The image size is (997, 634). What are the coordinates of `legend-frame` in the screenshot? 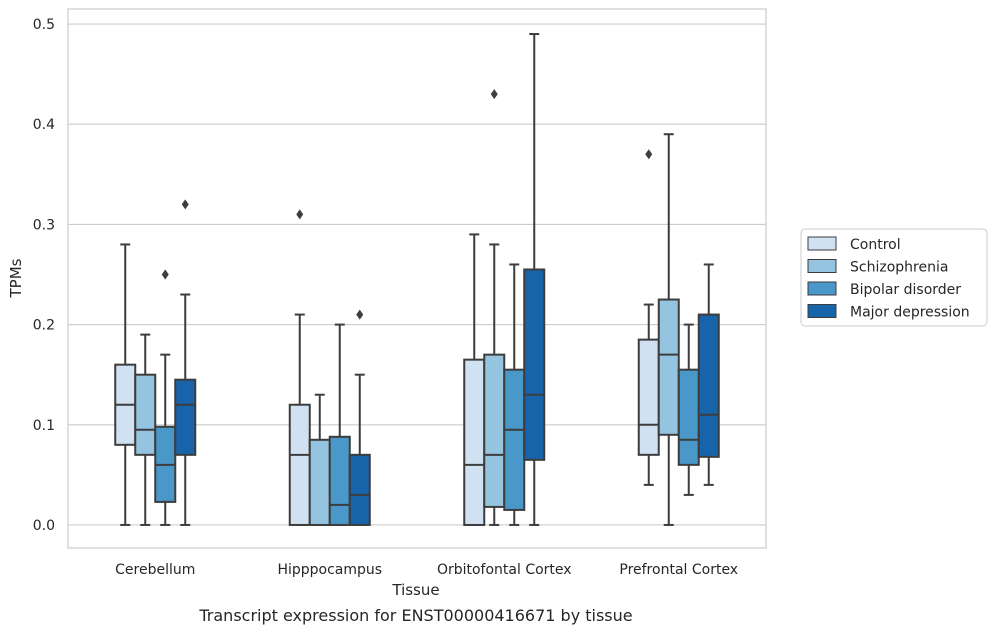 It's located at (894, 277).